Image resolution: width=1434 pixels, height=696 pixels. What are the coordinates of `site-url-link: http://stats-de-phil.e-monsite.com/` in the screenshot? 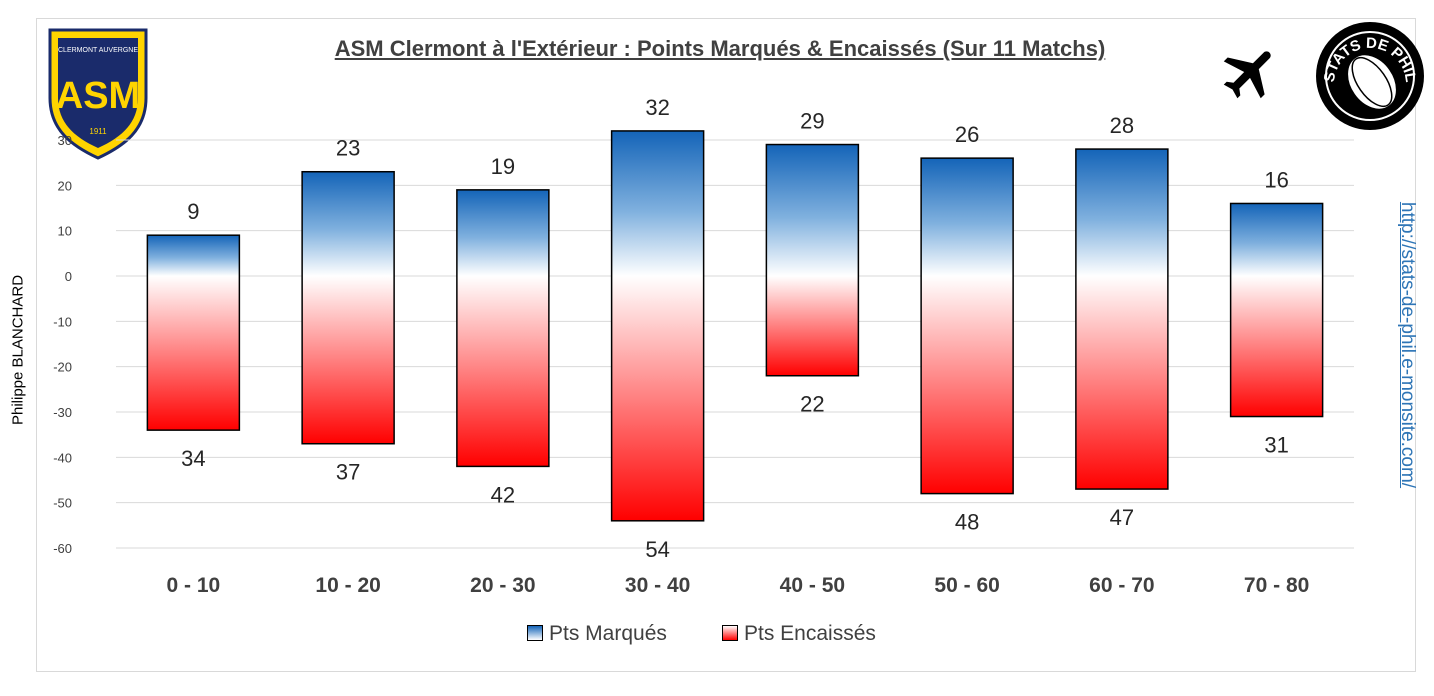 It's located at (1407, 345).